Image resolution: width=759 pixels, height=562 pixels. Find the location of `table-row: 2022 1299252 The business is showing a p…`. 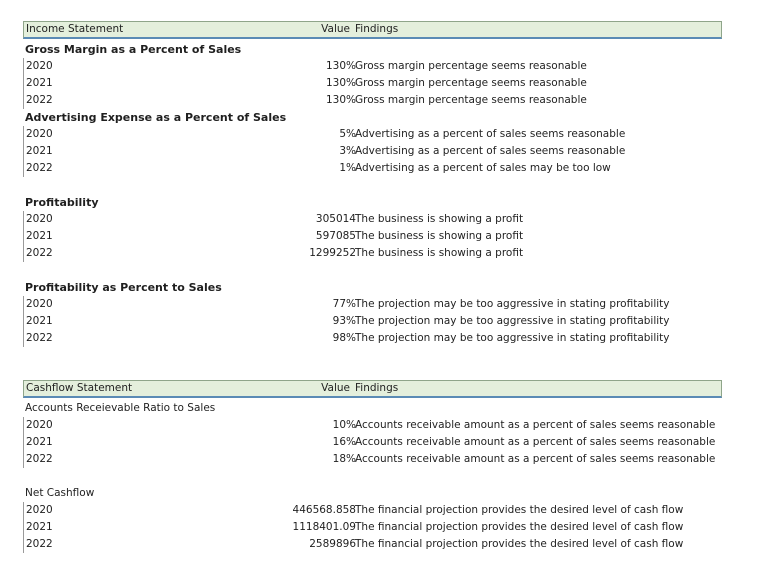

table-row: 2022 1299252 The business is showing a p… is located at coordinates (372, 253).